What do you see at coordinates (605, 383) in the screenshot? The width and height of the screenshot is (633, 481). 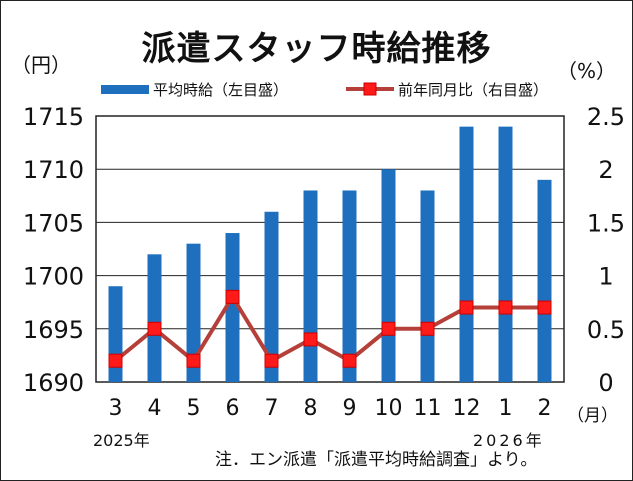 I see `right-axis-tick-label: 0` at bounding box center [605, 383].